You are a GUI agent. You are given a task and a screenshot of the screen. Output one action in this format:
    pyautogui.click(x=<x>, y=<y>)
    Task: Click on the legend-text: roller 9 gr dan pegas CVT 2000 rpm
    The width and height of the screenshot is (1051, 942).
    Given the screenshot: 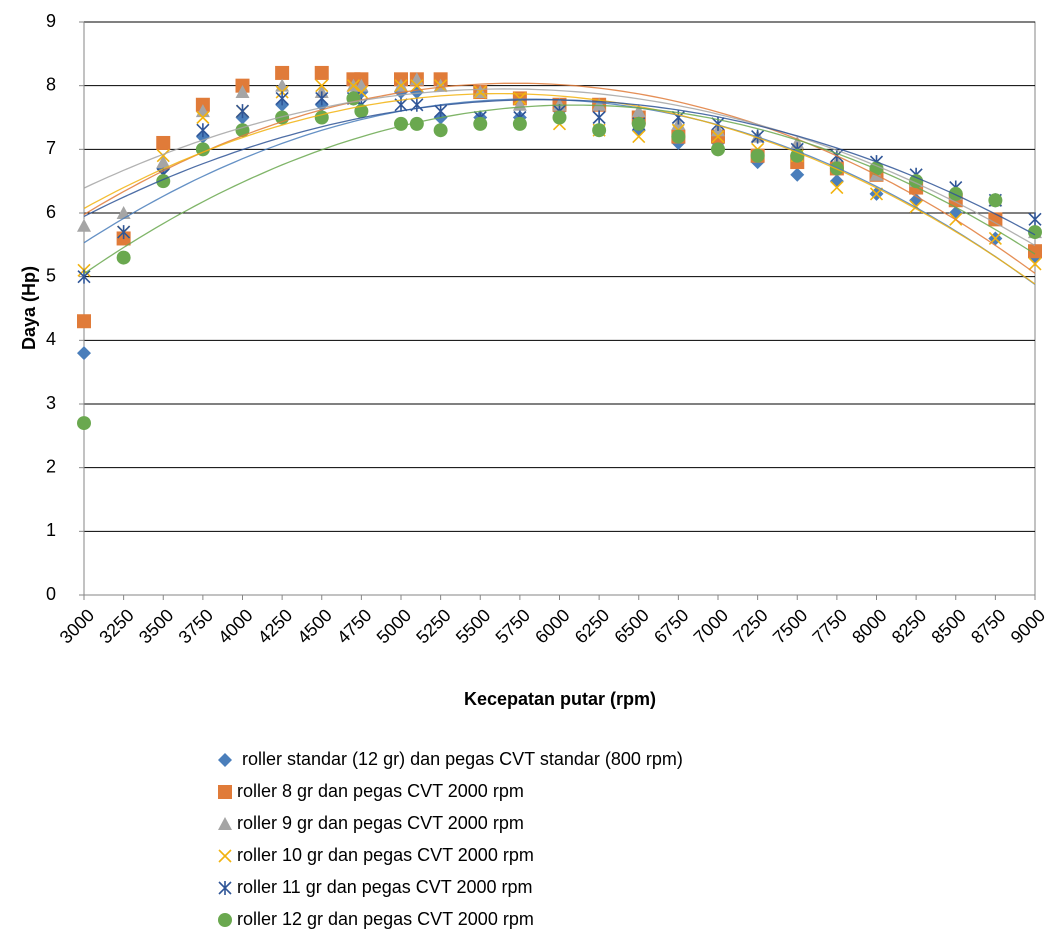 What is the action you would take?
    pyautogui.click(x=380, y=823)
    